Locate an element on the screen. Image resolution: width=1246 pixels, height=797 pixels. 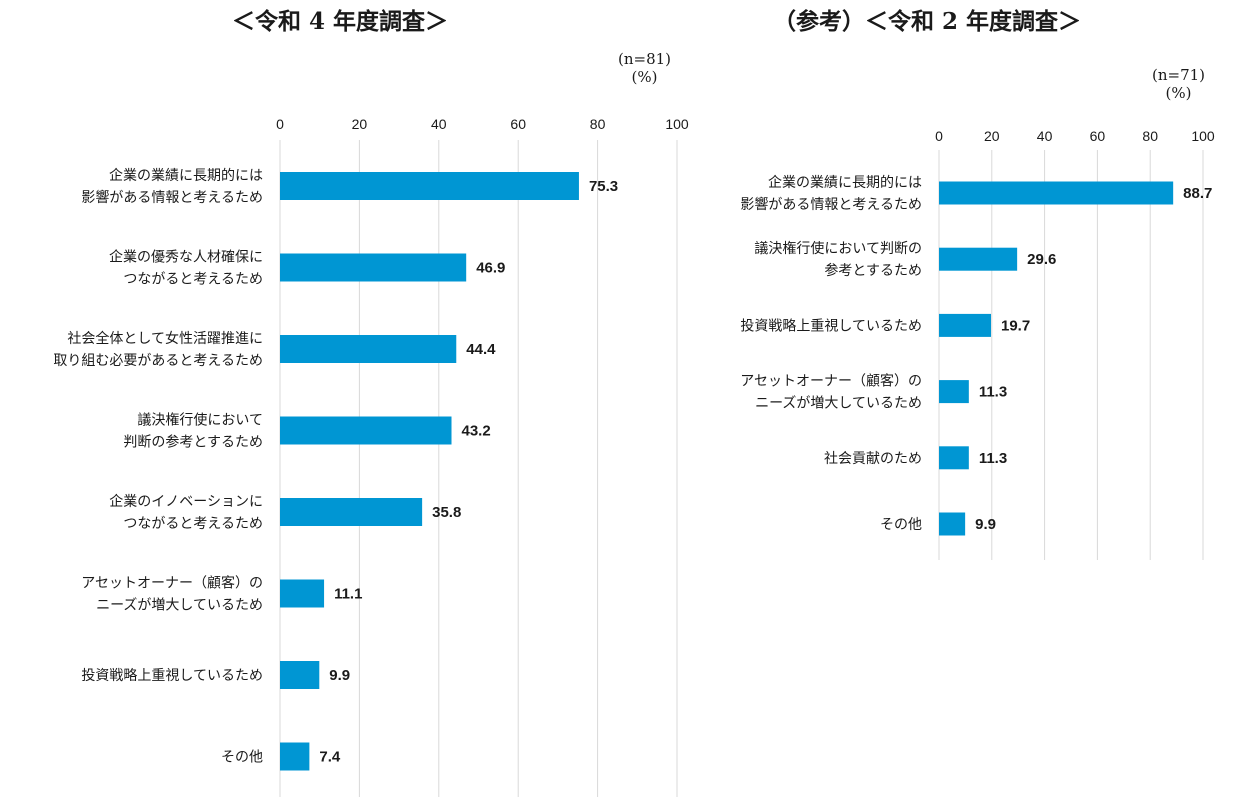
left-category-label-0-1: 影響がある情報と考えるため is located at coordinates (172, 197).